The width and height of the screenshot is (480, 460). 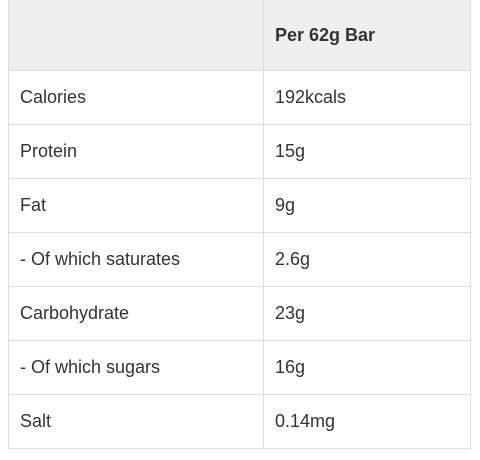 I want to click on nutrient-amount-cell: 15g, so click(x=367, y=151).